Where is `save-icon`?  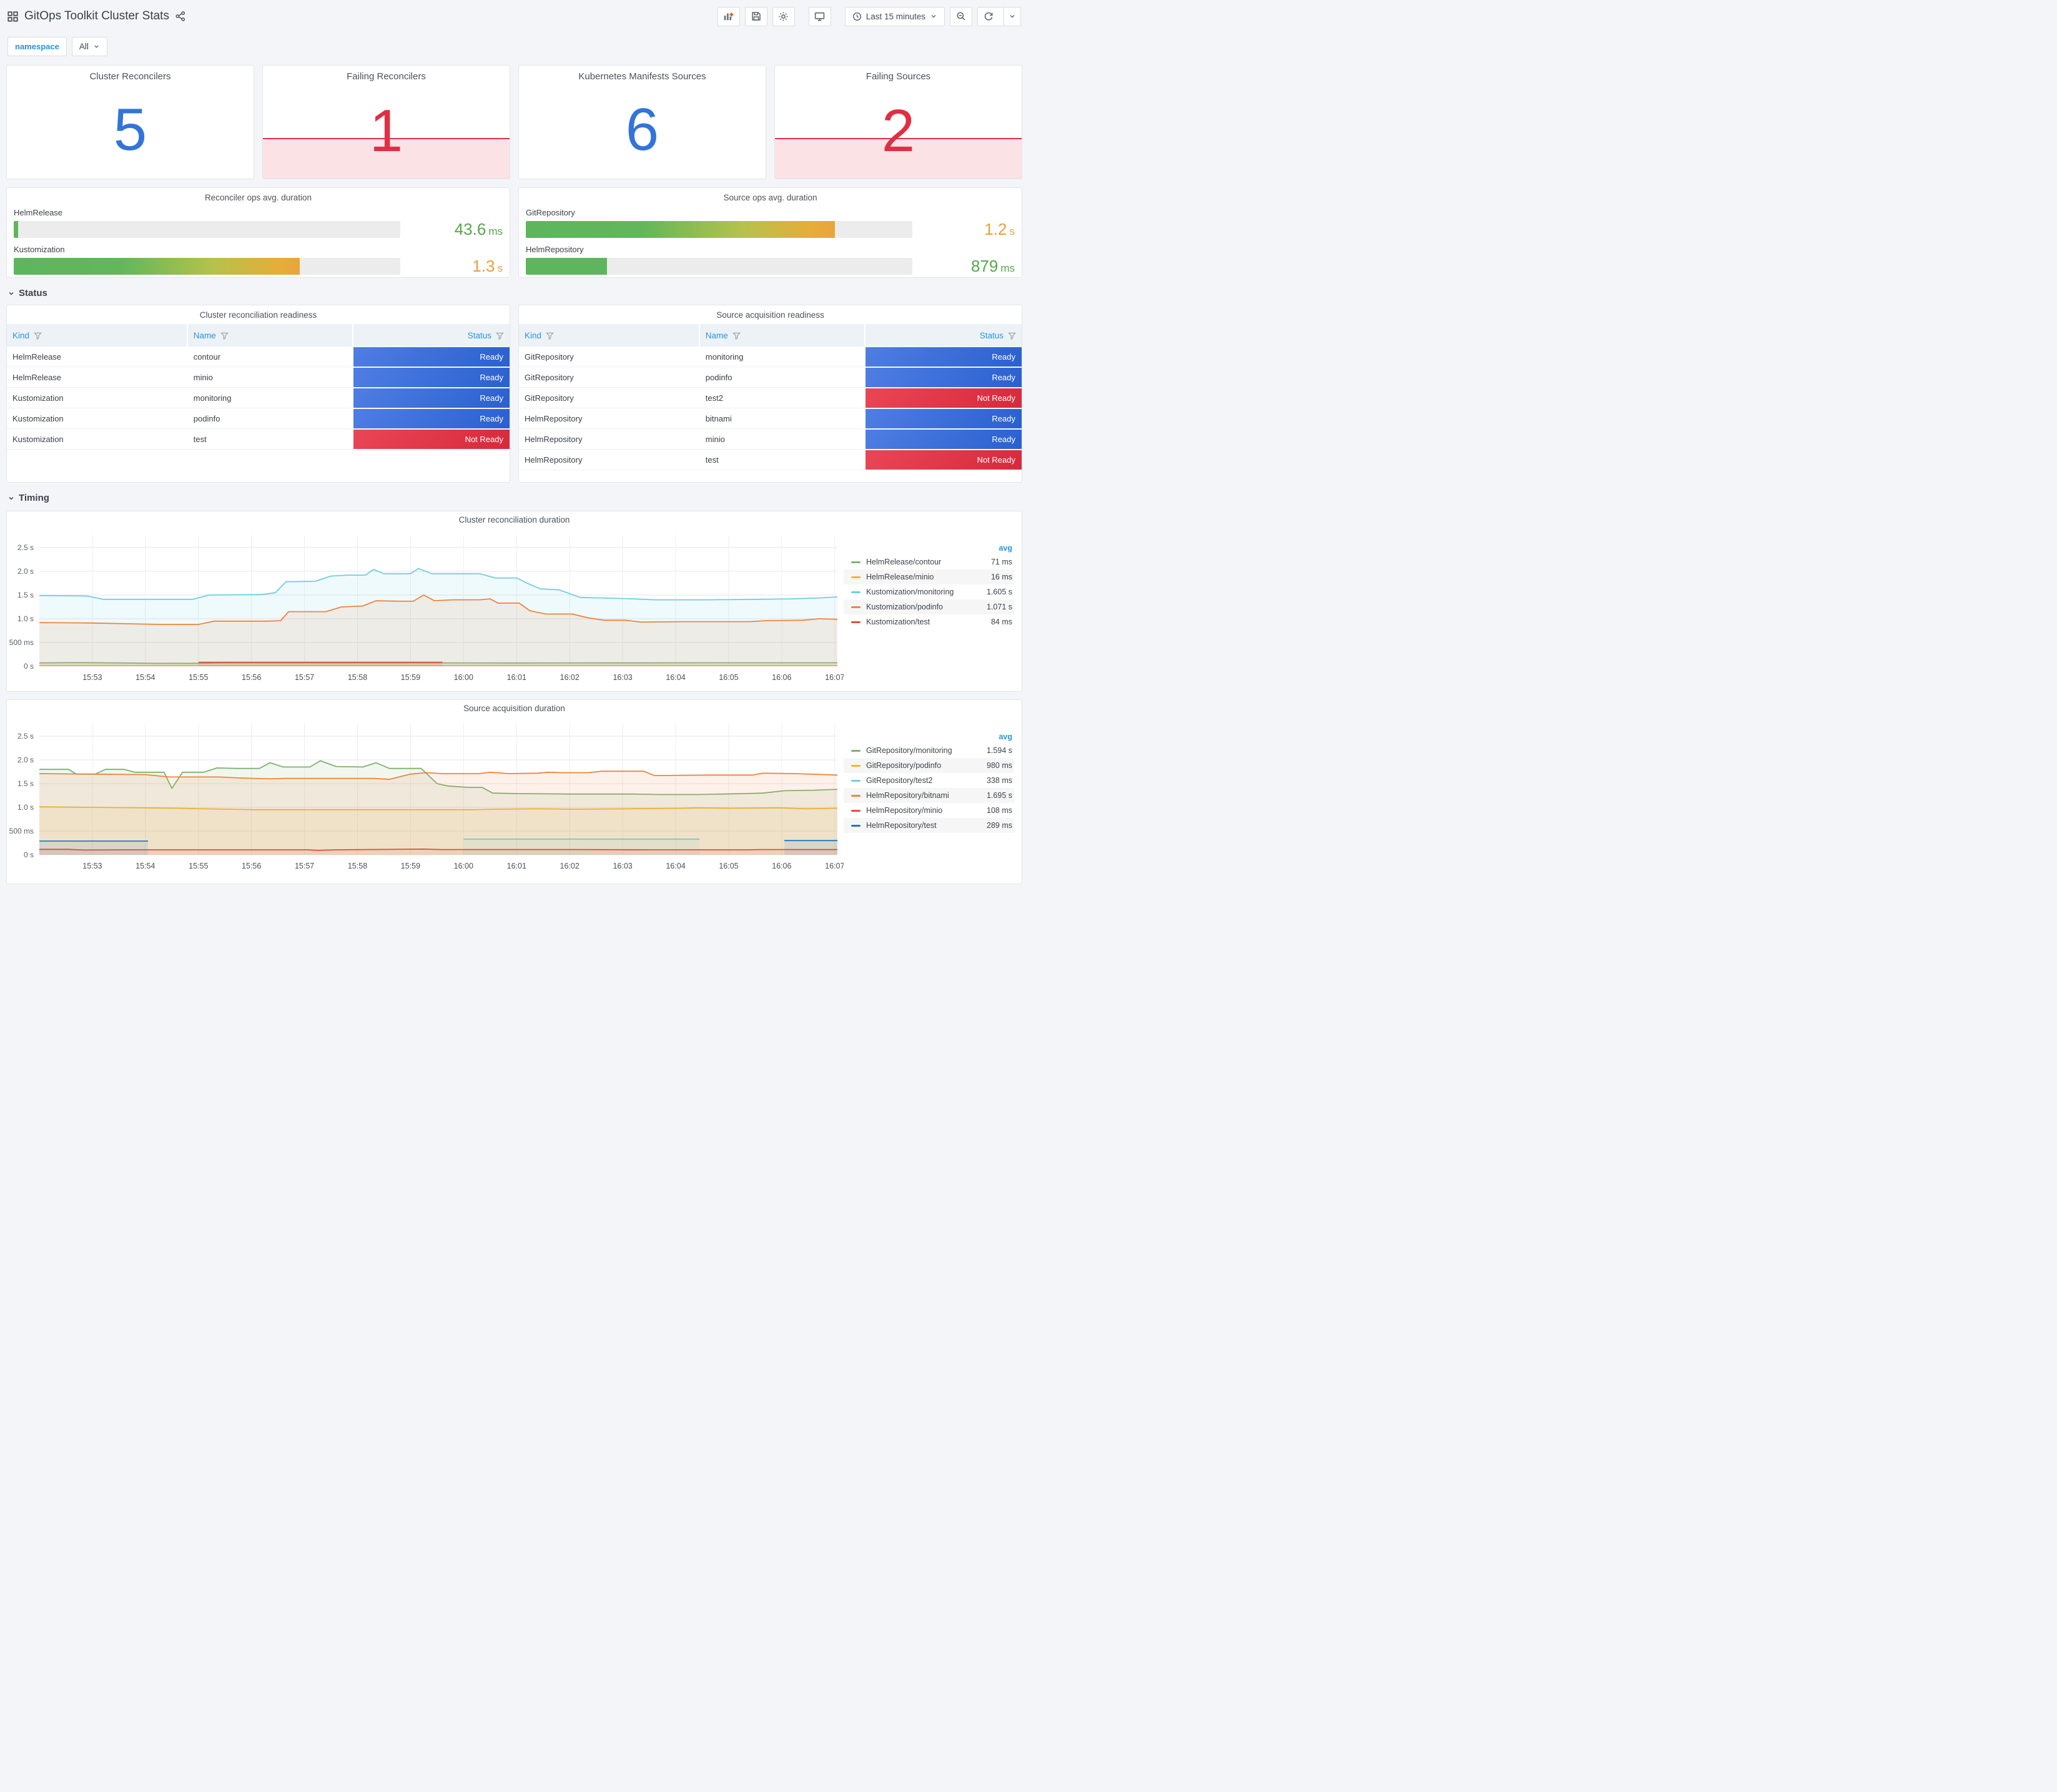 save-icon is located at coordinates (756, 16).